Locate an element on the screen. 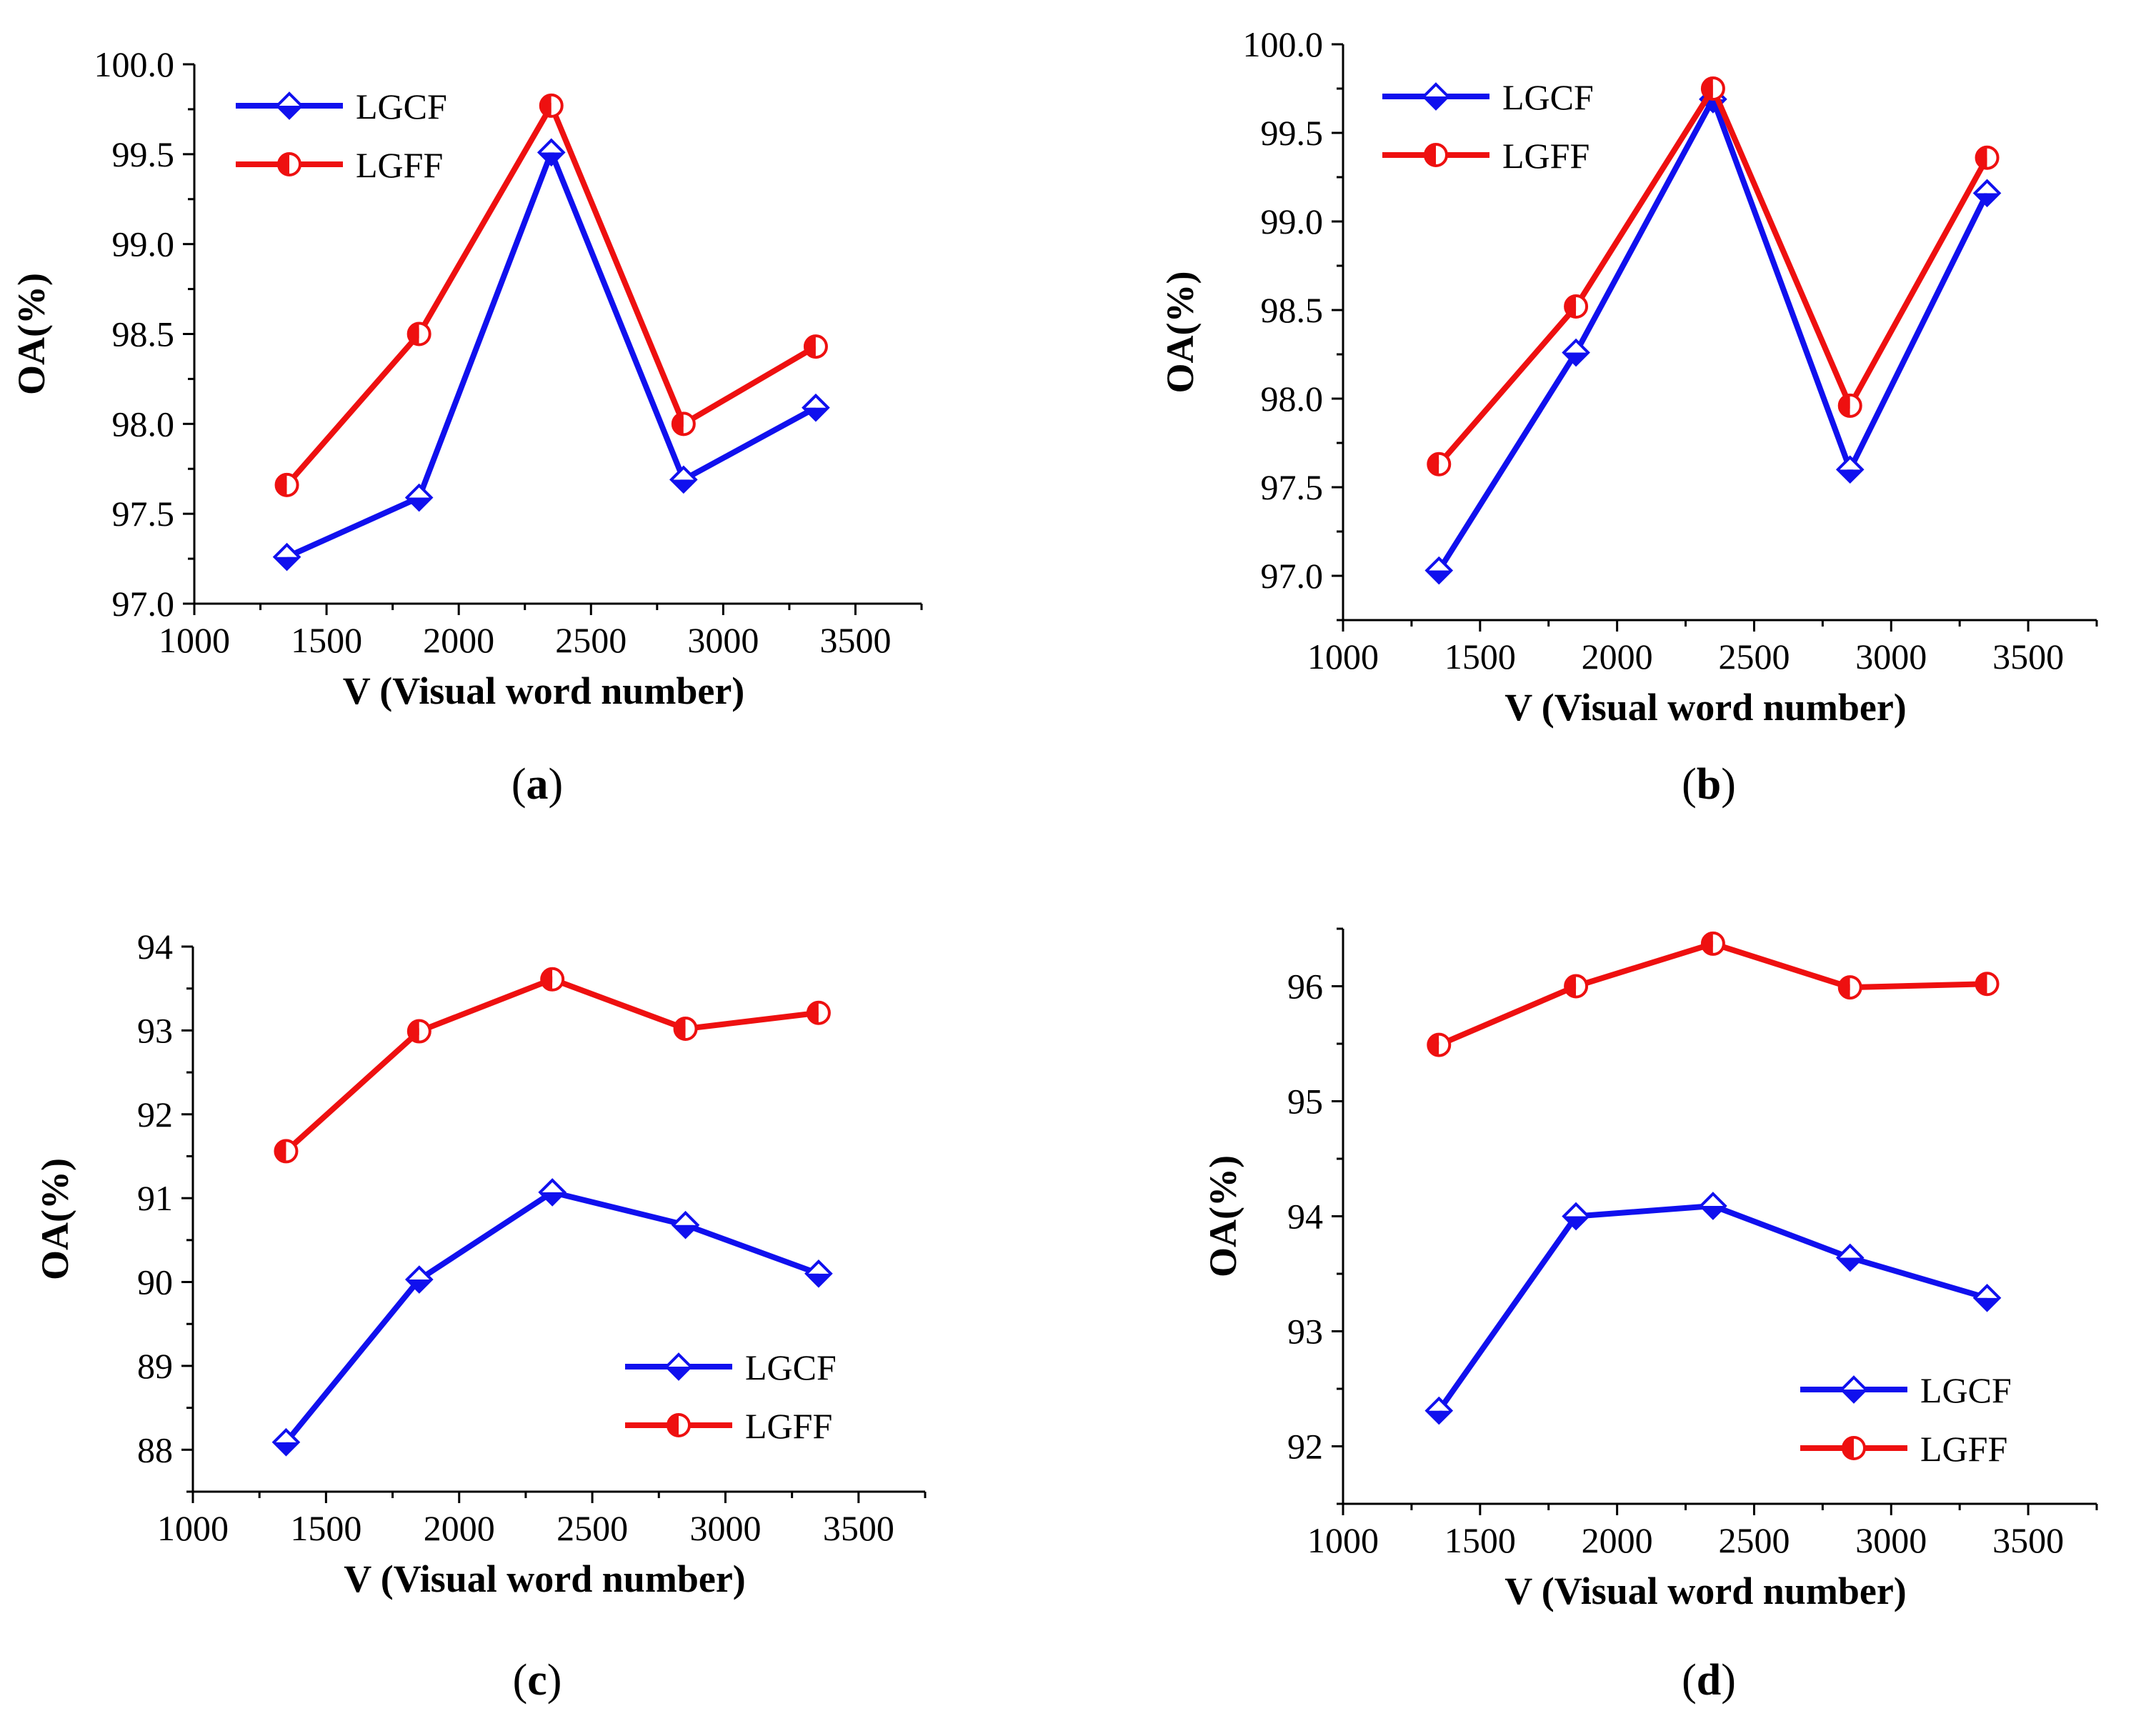 The width and height of the screenshot is (2141, 1736). y-axis-title-b: OA(%) is located at coordinates (1180, 332).